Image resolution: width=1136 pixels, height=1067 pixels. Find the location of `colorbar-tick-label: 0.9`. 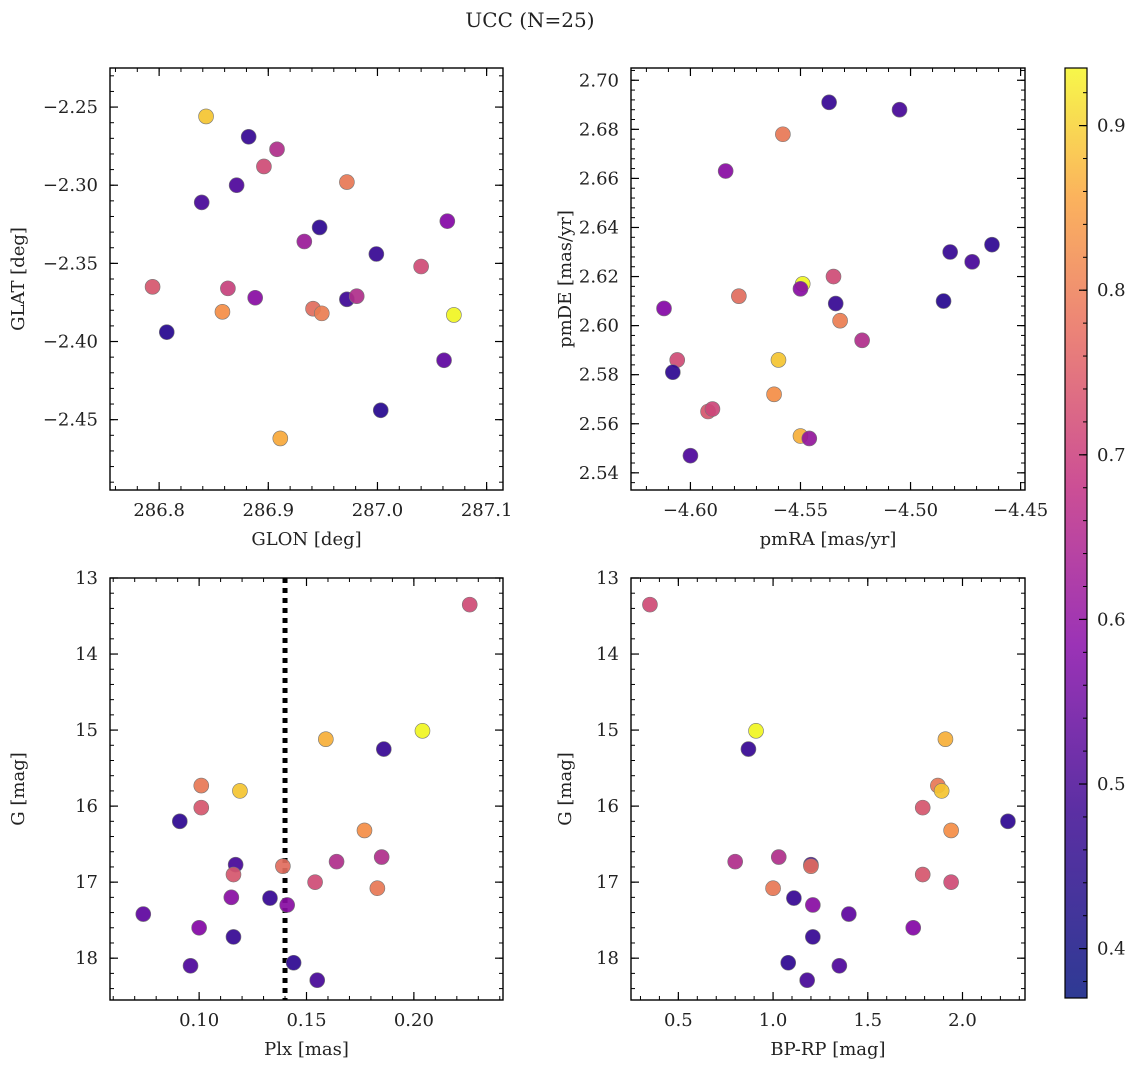

colorbar-tick-label: 0.9 is located at coordinates (1111, 126).